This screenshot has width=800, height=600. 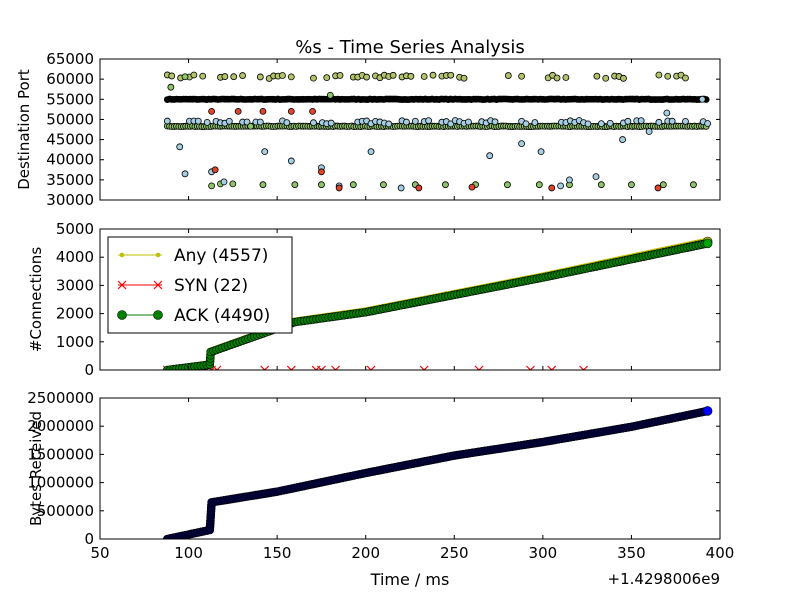 What do you see at coordinates (60, 454) in the screenshot?
I see `y-tick-label: 1500000` at bounding box center [60, 454].